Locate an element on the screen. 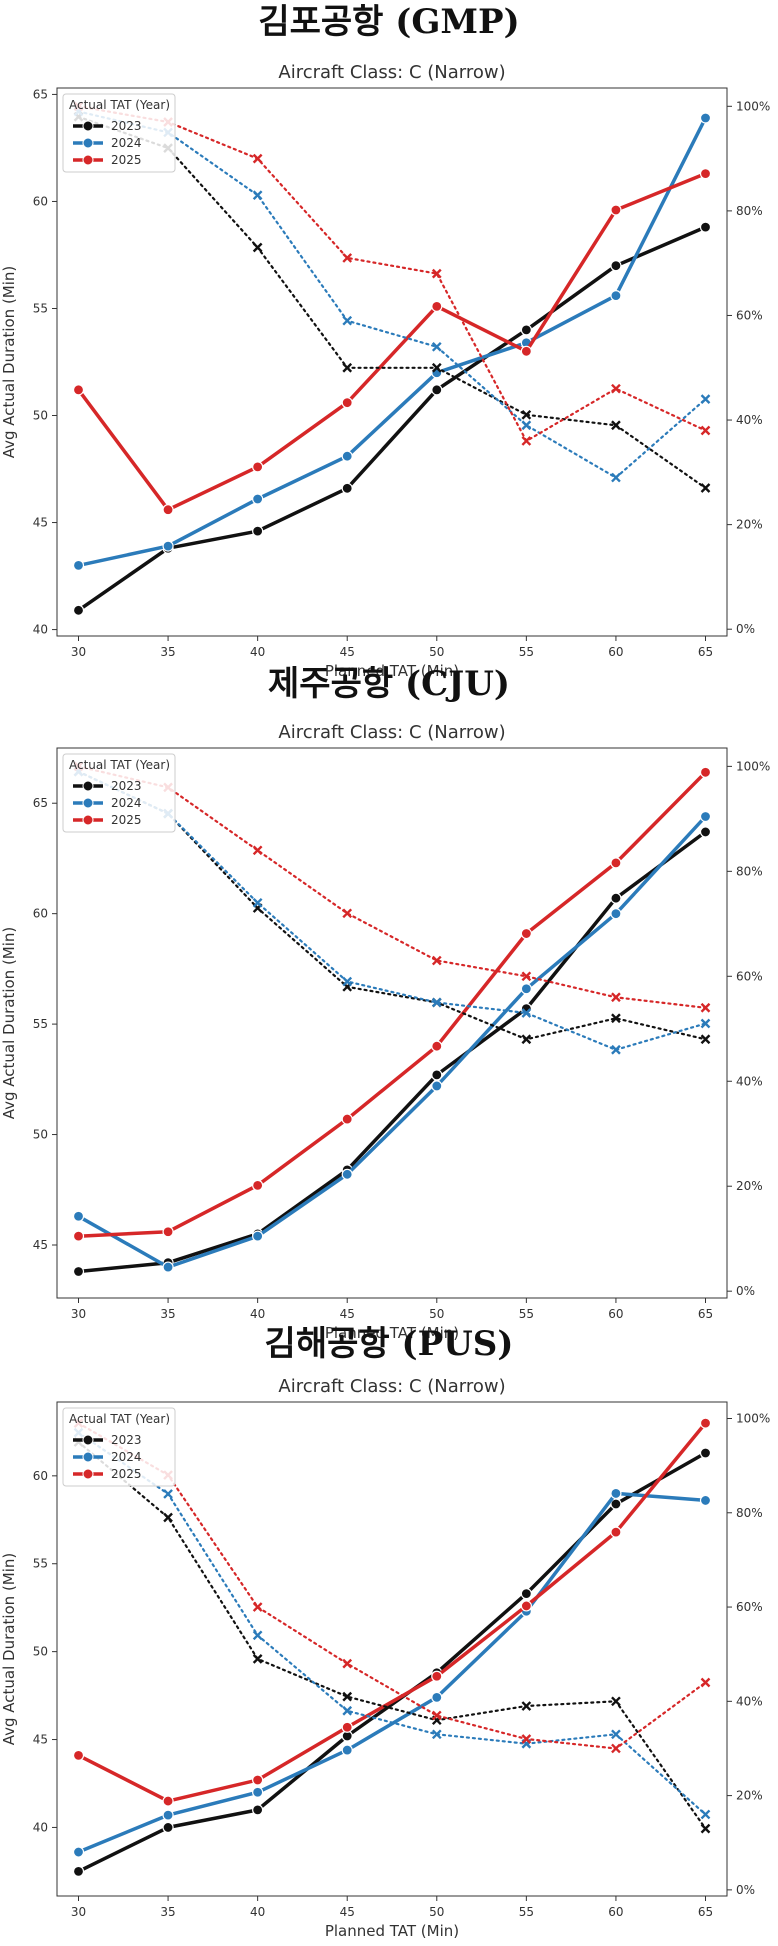 This screenshot has width=778, height=1946. x-tick-label: 35 is located at coordinates (167, 652).